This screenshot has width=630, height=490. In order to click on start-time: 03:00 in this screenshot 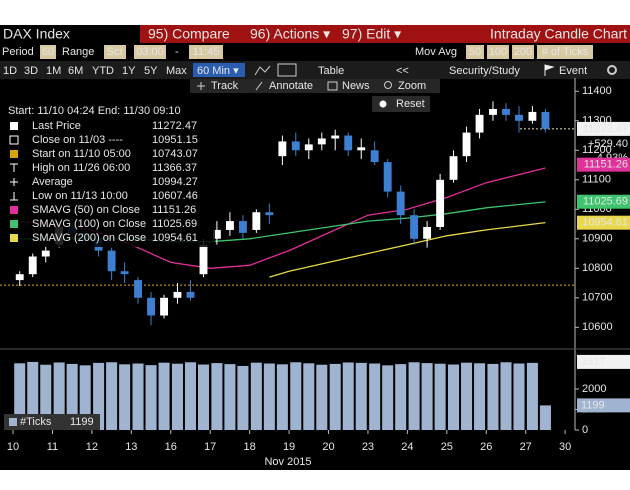, I will do `click(150, 52)`.